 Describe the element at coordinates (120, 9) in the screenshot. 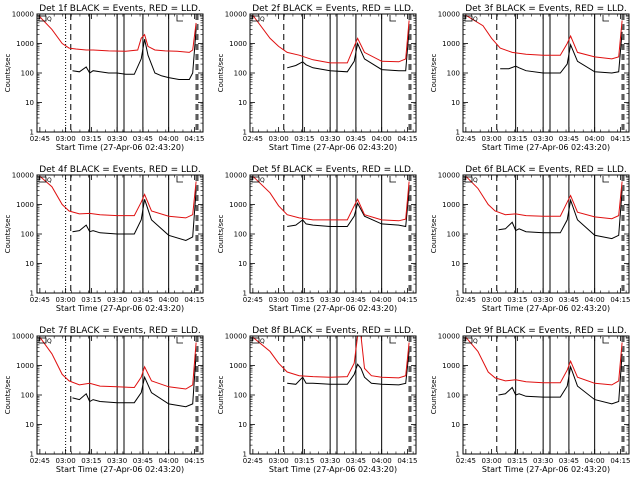

I see `chart-title: Det 1f BLACK = Events, RED = LLD.` at that location.